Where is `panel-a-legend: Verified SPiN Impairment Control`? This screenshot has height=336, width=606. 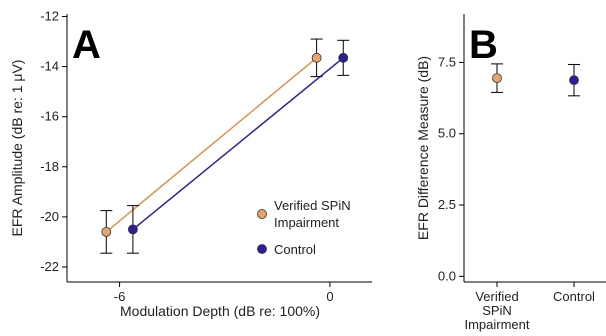
panel-a-legend: Verified SPiN Impairment Control is located at coordinates (304, 227).